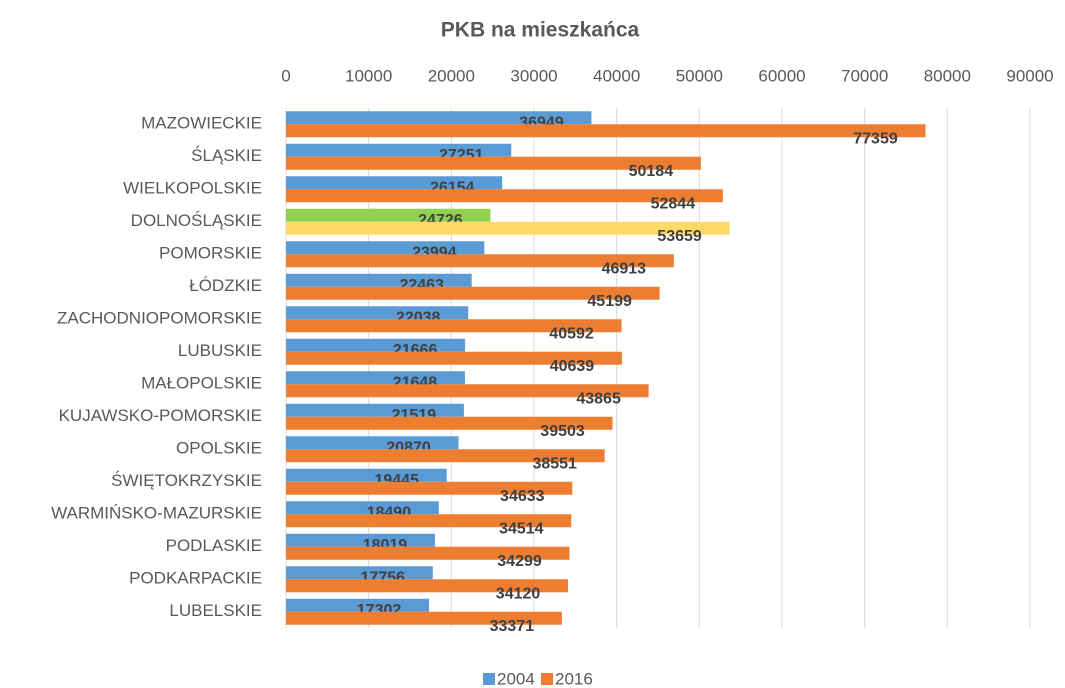 The width and height of the screenshot is (1065, 688). What do you see at coordinates (609, 301) in the screenshot?
I see `data-label: 45199` at bounding box center [609, 301].